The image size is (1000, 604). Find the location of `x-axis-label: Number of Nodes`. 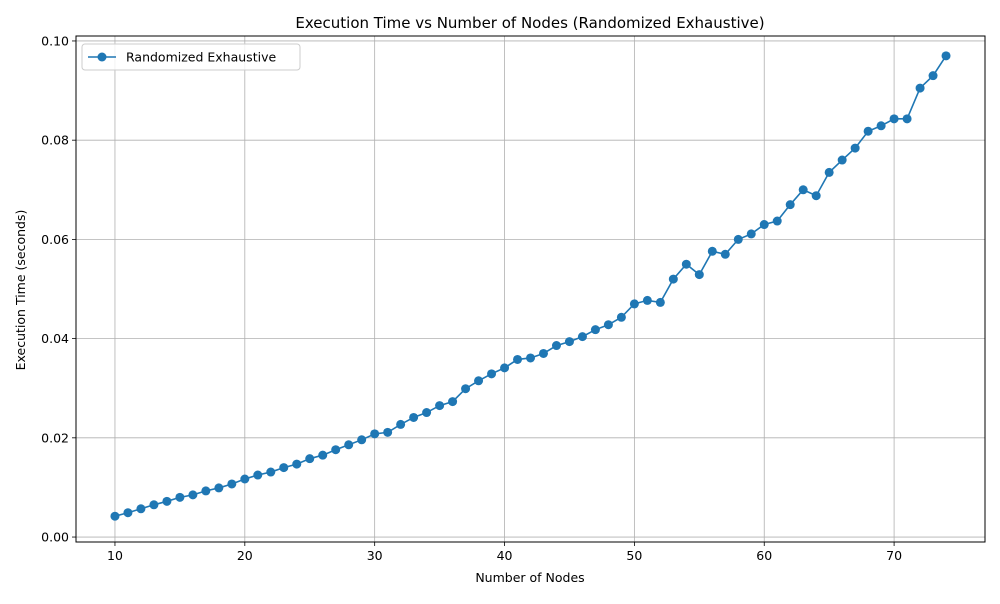

x-axis-label: Number of Nodes is located at coordinates (529, 577).